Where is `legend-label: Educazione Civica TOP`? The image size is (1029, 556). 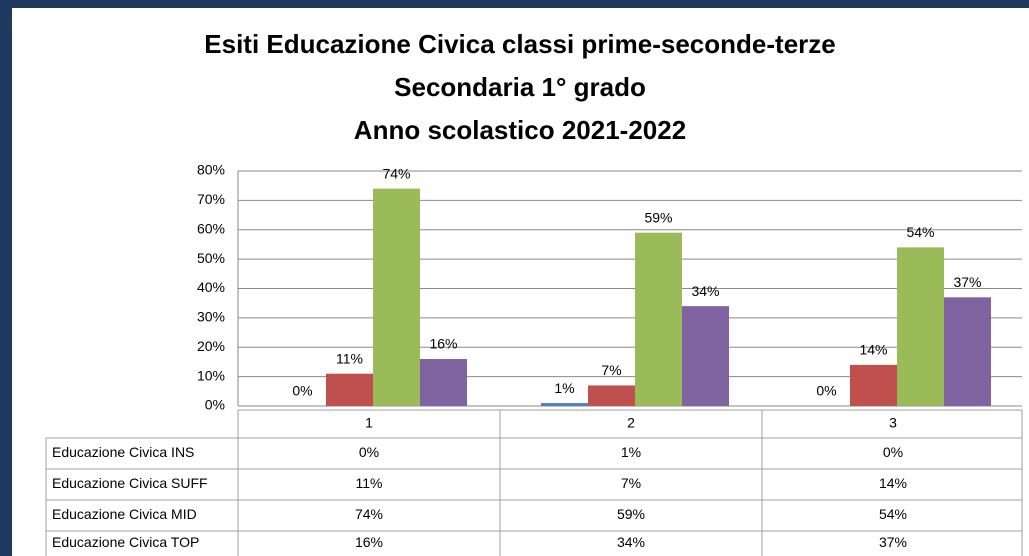 legend-label: Educazione Civica TOP is located at coordinates (125, 542).